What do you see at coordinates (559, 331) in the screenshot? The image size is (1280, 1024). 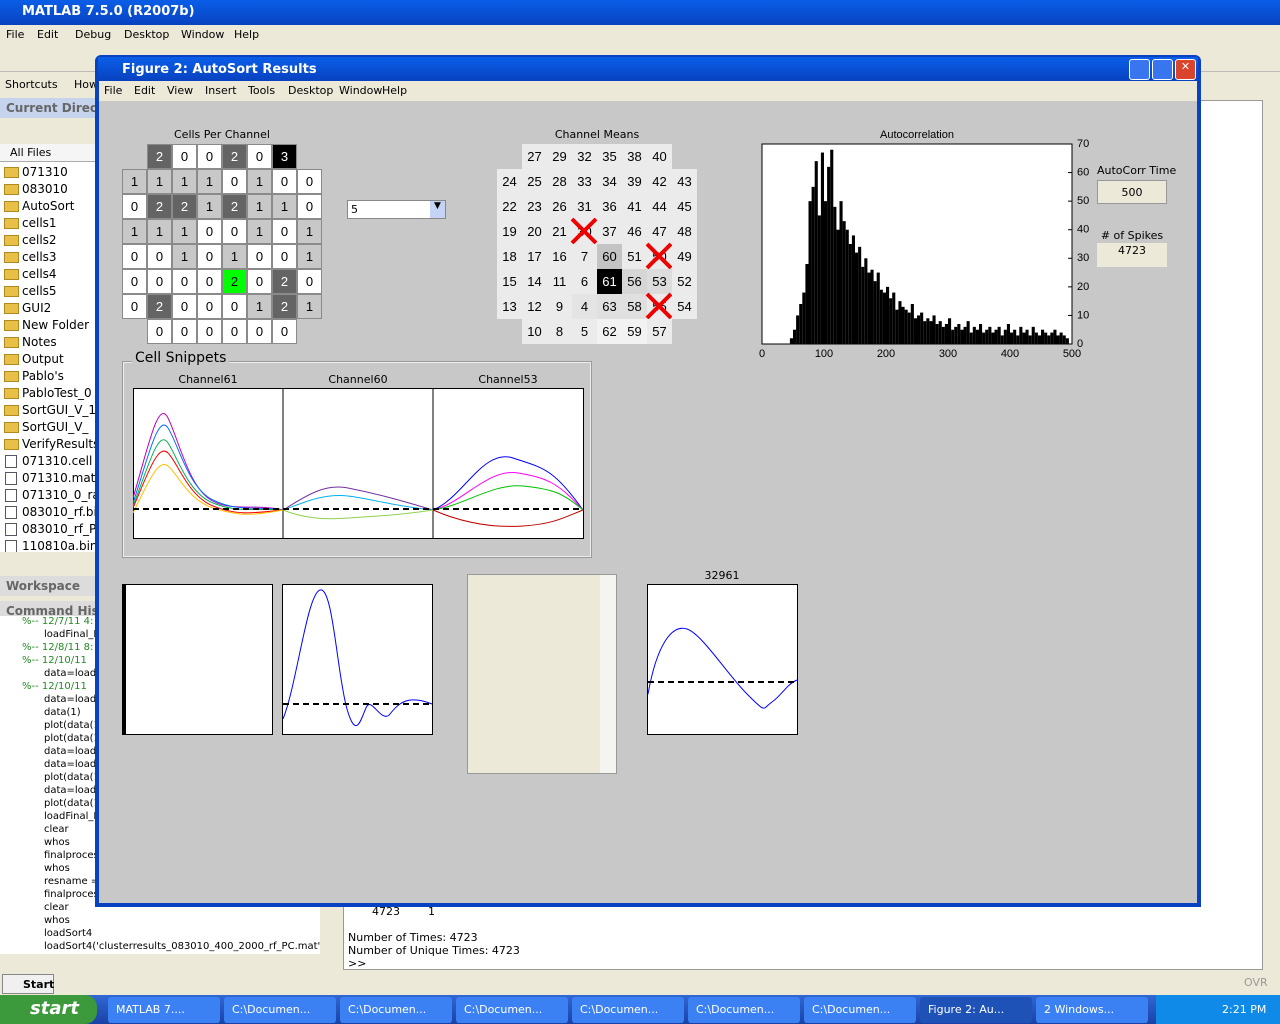 I see `channel-mean: 8` at bounding box center [559, 331].